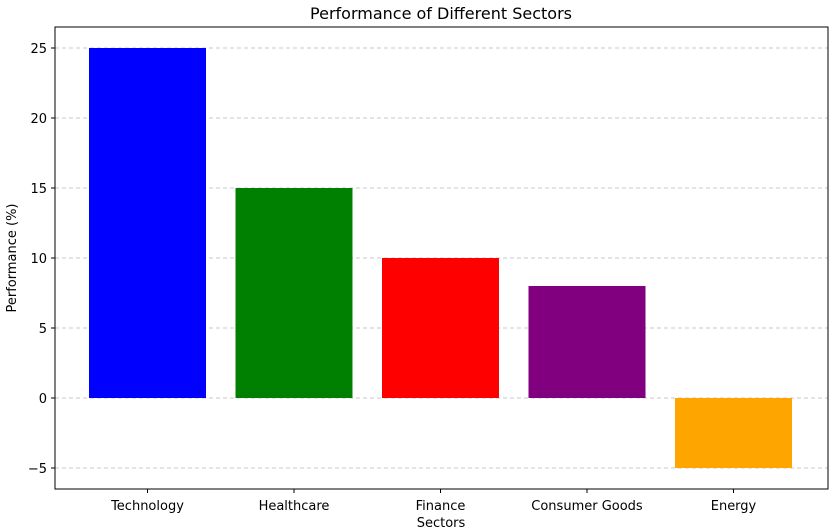 This screenshot has width=840, height=532. What do you see at coordinates (38, 189) in the screenshot?
I see `y-tick-label: 15` at bounding box center [38, 189].